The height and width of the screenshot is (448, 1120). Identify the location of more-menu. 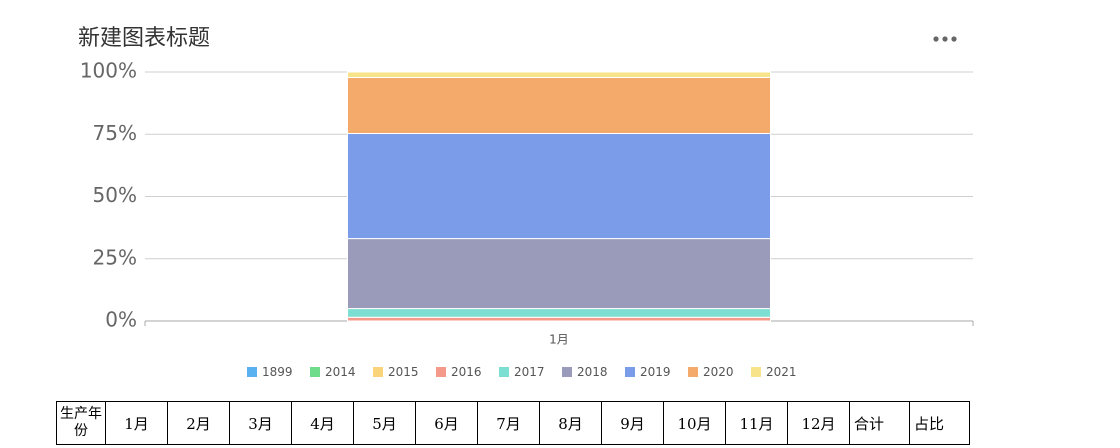
(945, 39).